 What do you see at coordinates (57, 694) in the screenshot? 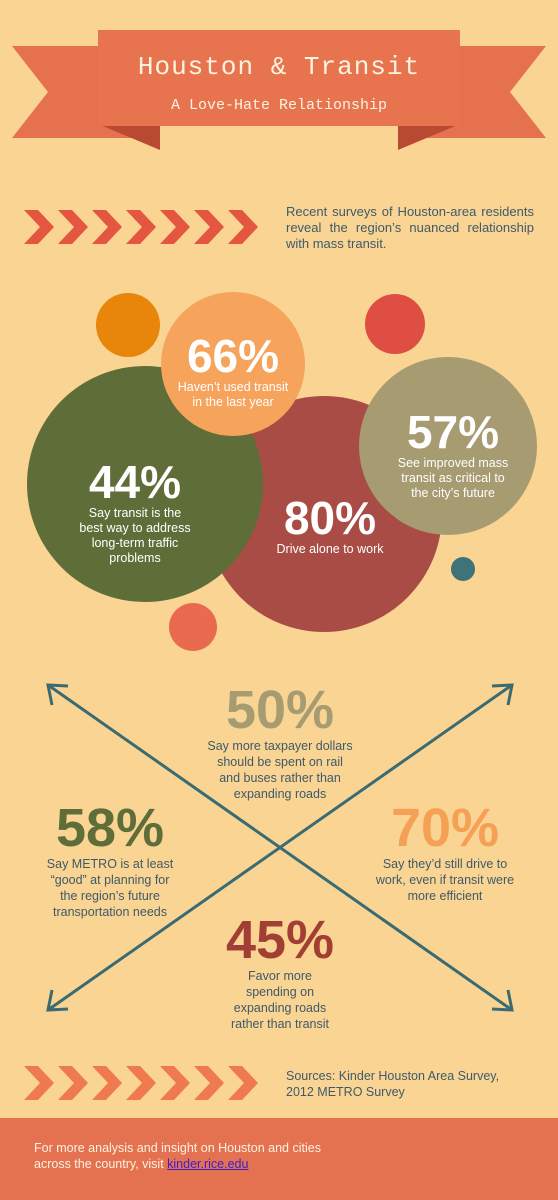
I see `arrow-head-top-left-icon` at bounding box center [57, 694].